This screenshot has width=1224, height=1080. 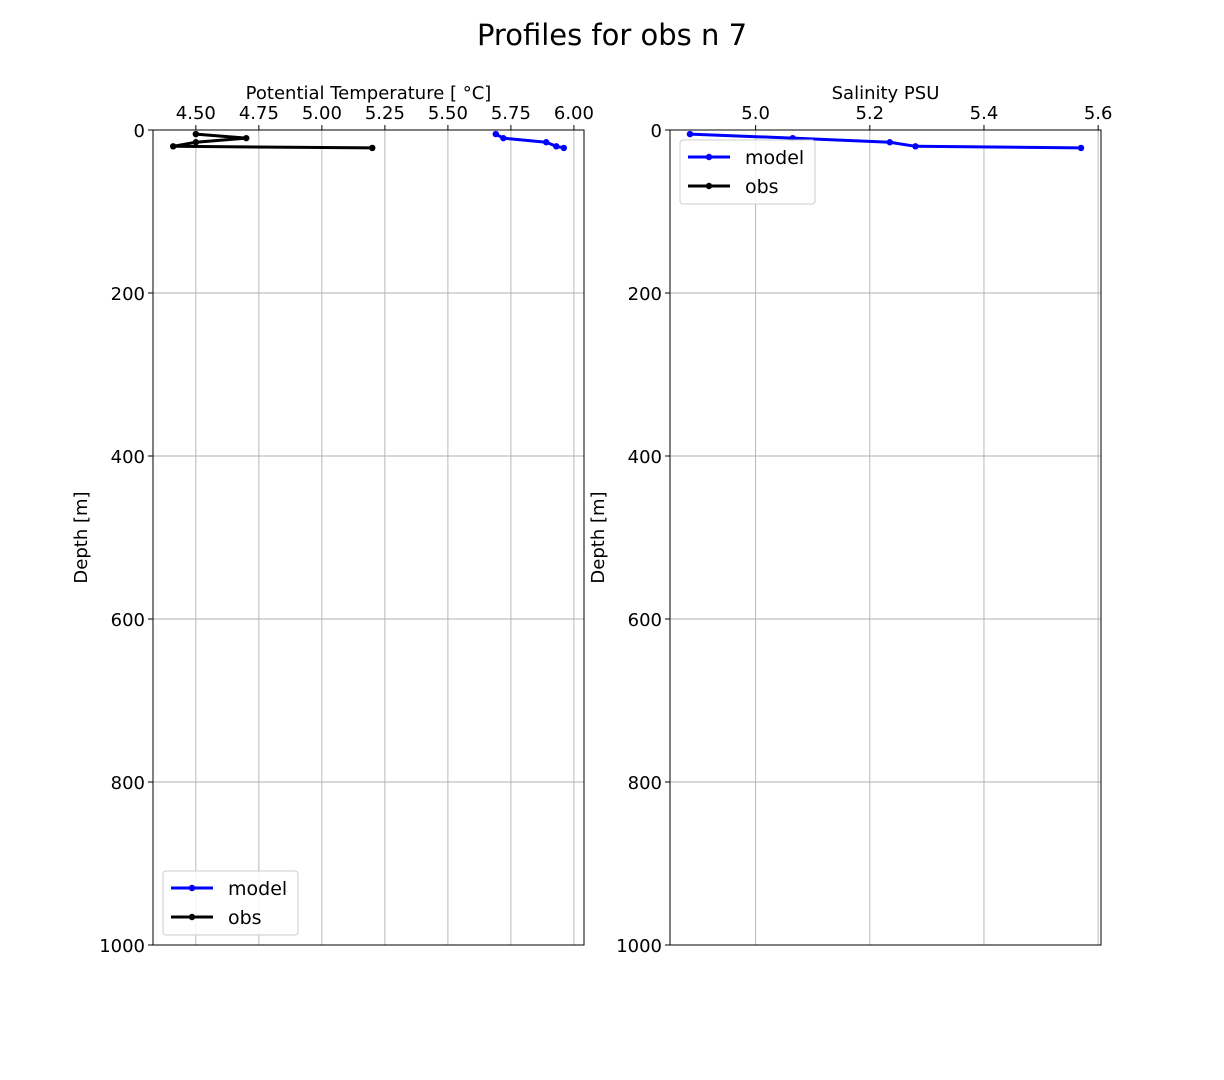 What do you see at coordinates (1098, 113) in the screenshot?
I see `salinity-x-tick-label: 5.6` at bounding box center [1098, 113].